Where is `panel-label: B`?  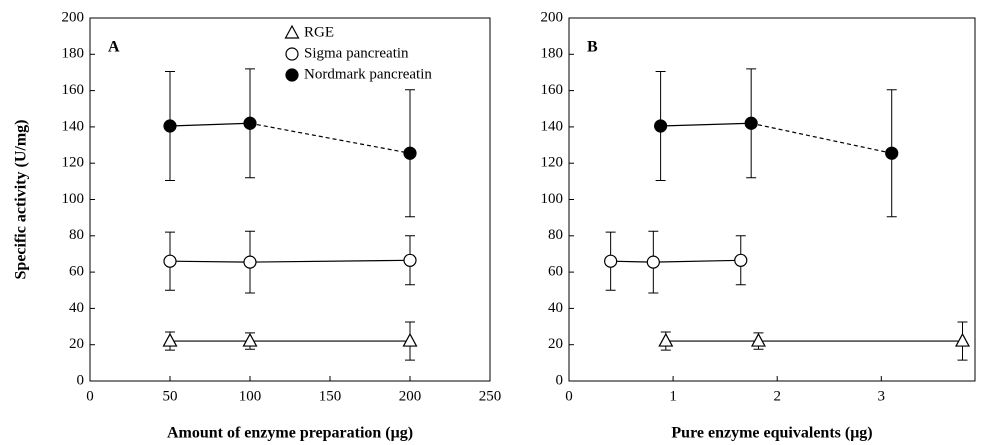
panel-label: B is located at coordinates (592, 47).